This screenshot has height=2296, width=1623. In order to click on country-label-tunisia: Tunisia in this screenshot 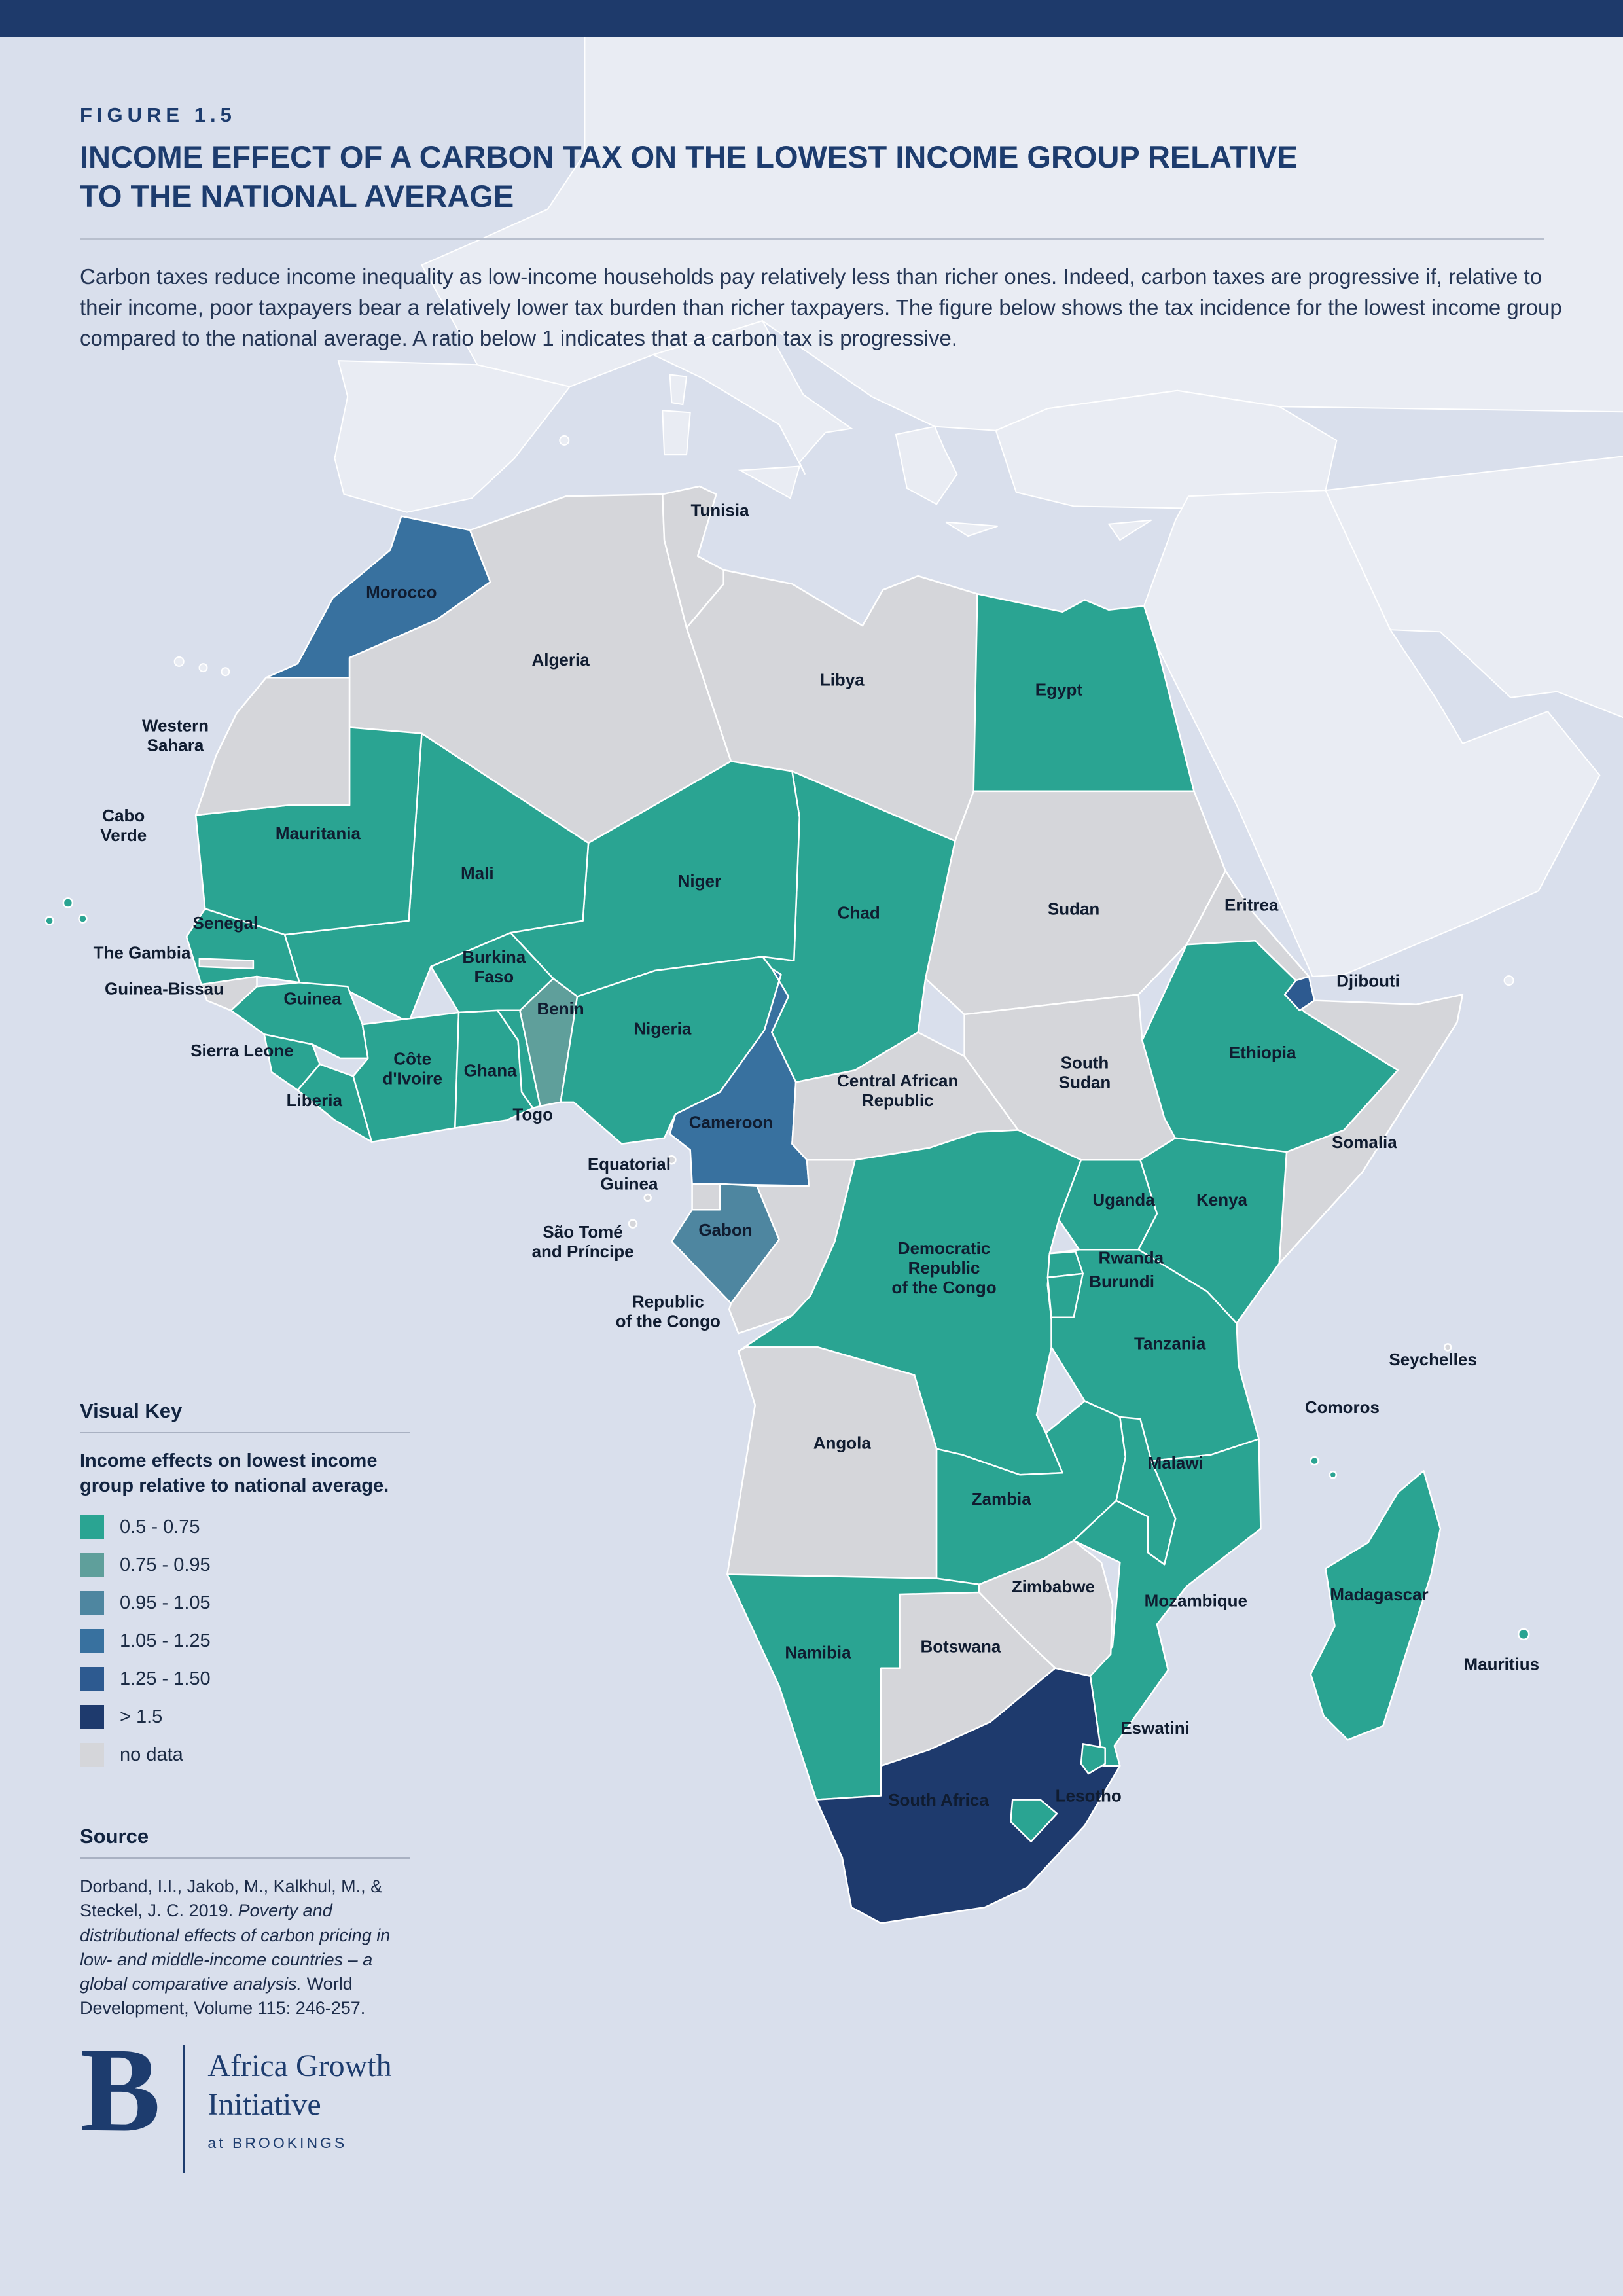, I will do `click(720, 510)`.